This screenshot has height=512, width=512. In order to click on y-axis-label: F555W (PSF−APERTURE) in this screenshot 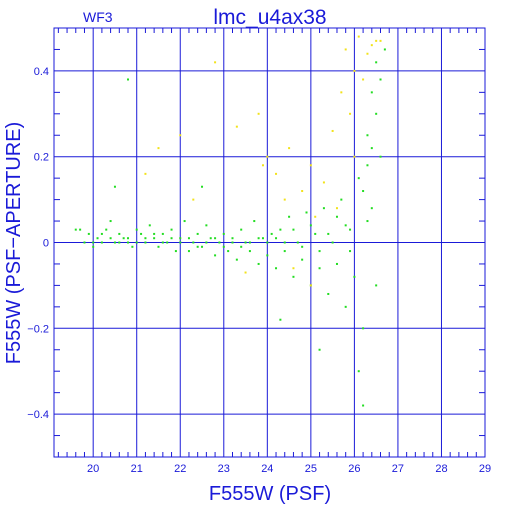, I will do `click(14, 243)`.